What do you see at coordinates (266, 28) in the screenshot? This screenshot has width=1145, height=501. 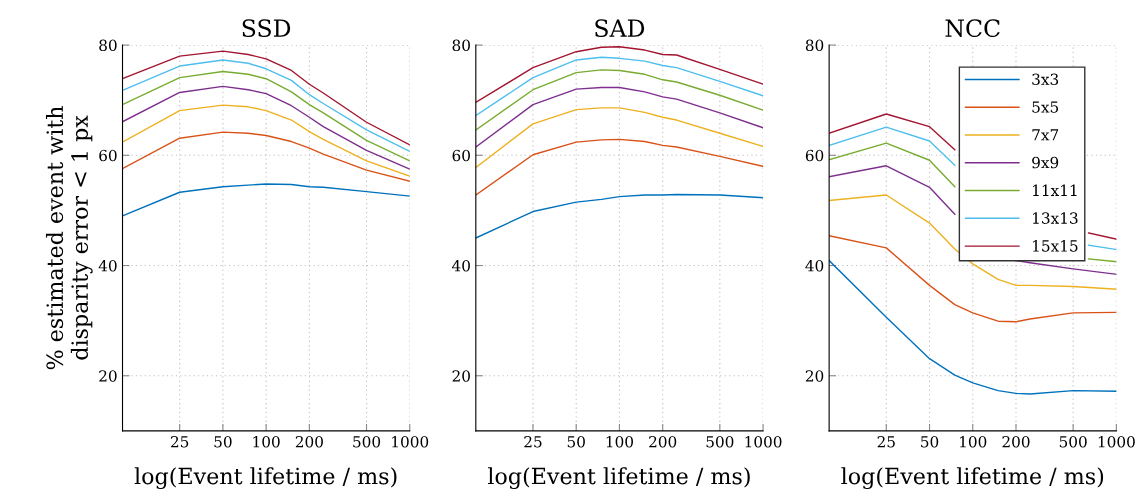 I see `chart-title: SSD` at bounding box center [266, 28].